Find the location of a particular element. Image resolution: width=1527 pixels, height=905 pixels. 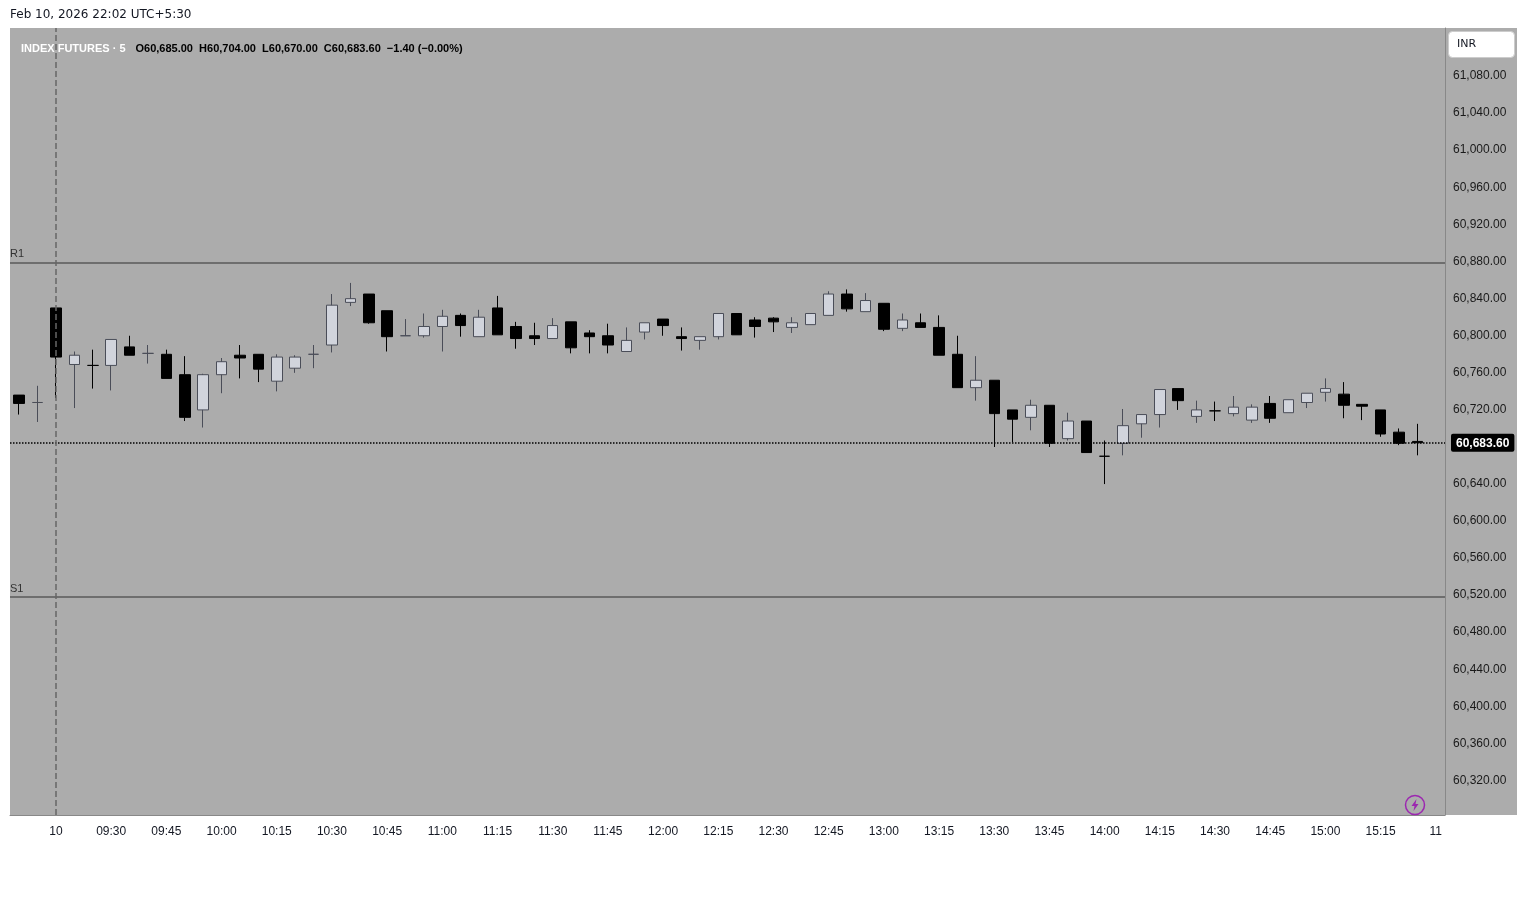

x-tick-label: 13:15 is located at coordinates (939, 831).